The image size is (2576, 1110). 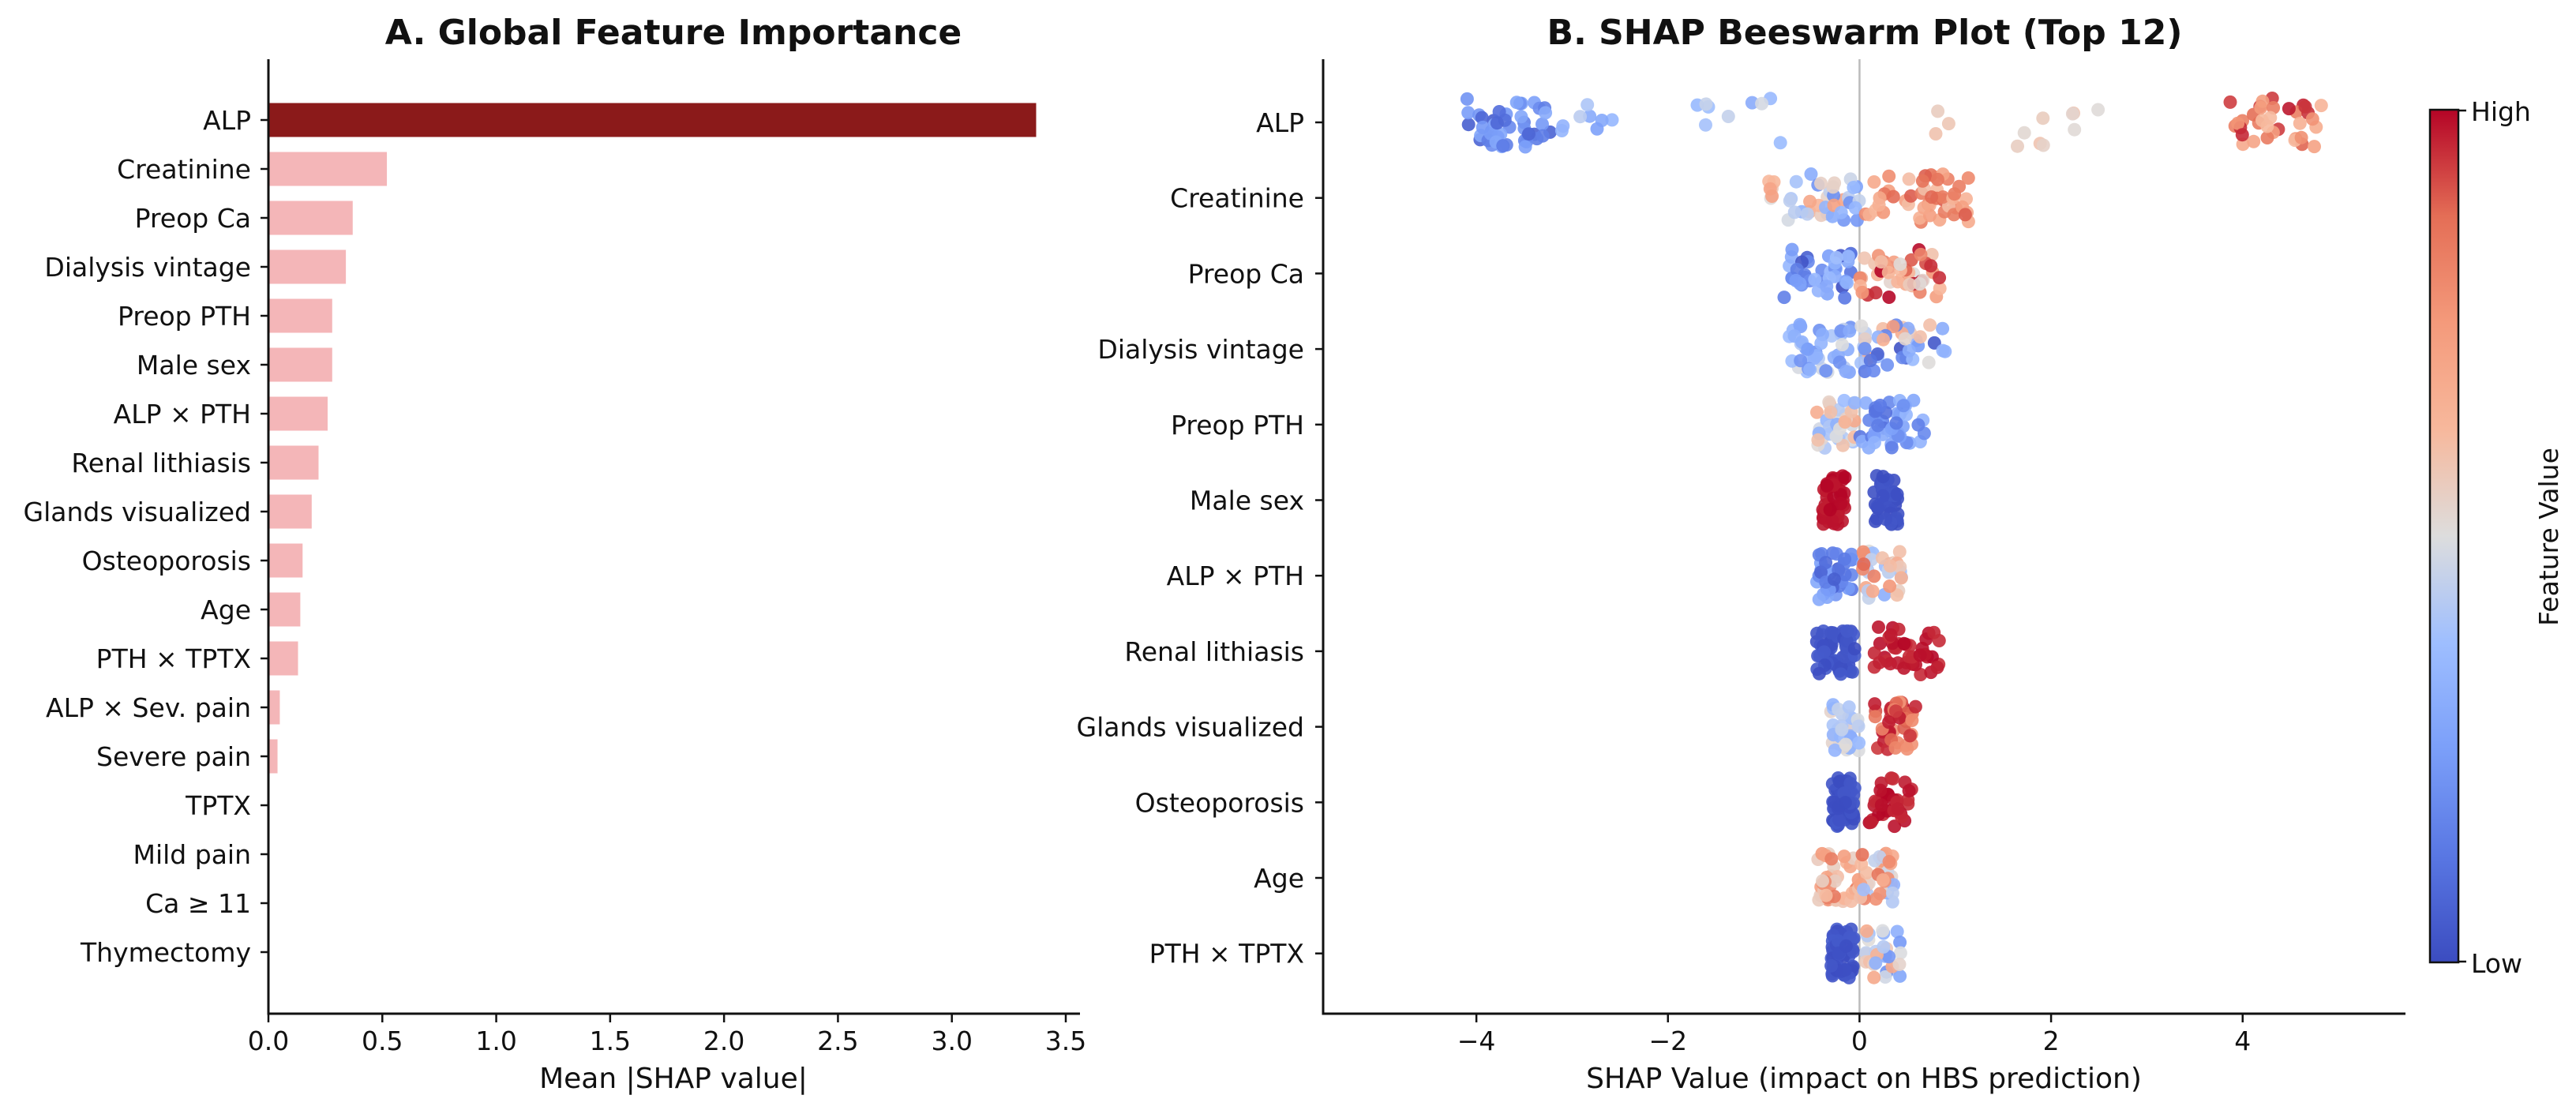 I want to click on feature-label-preop-pth: Preop PTH, so click(x=1237, y=426).